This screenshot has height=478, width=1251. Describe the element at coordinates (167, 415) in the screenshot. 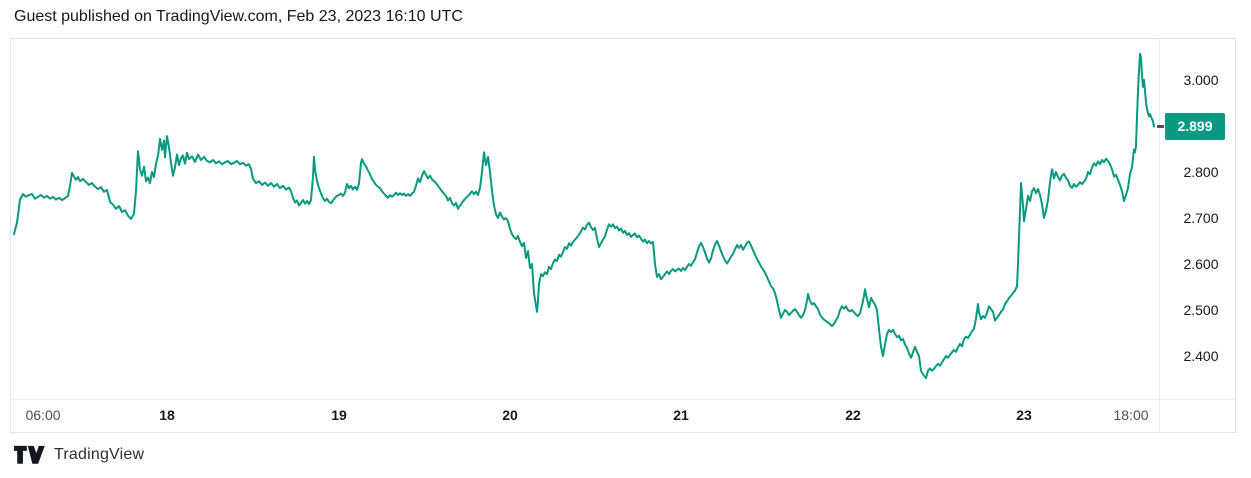

I see `time-axis-label: 18` at that location.